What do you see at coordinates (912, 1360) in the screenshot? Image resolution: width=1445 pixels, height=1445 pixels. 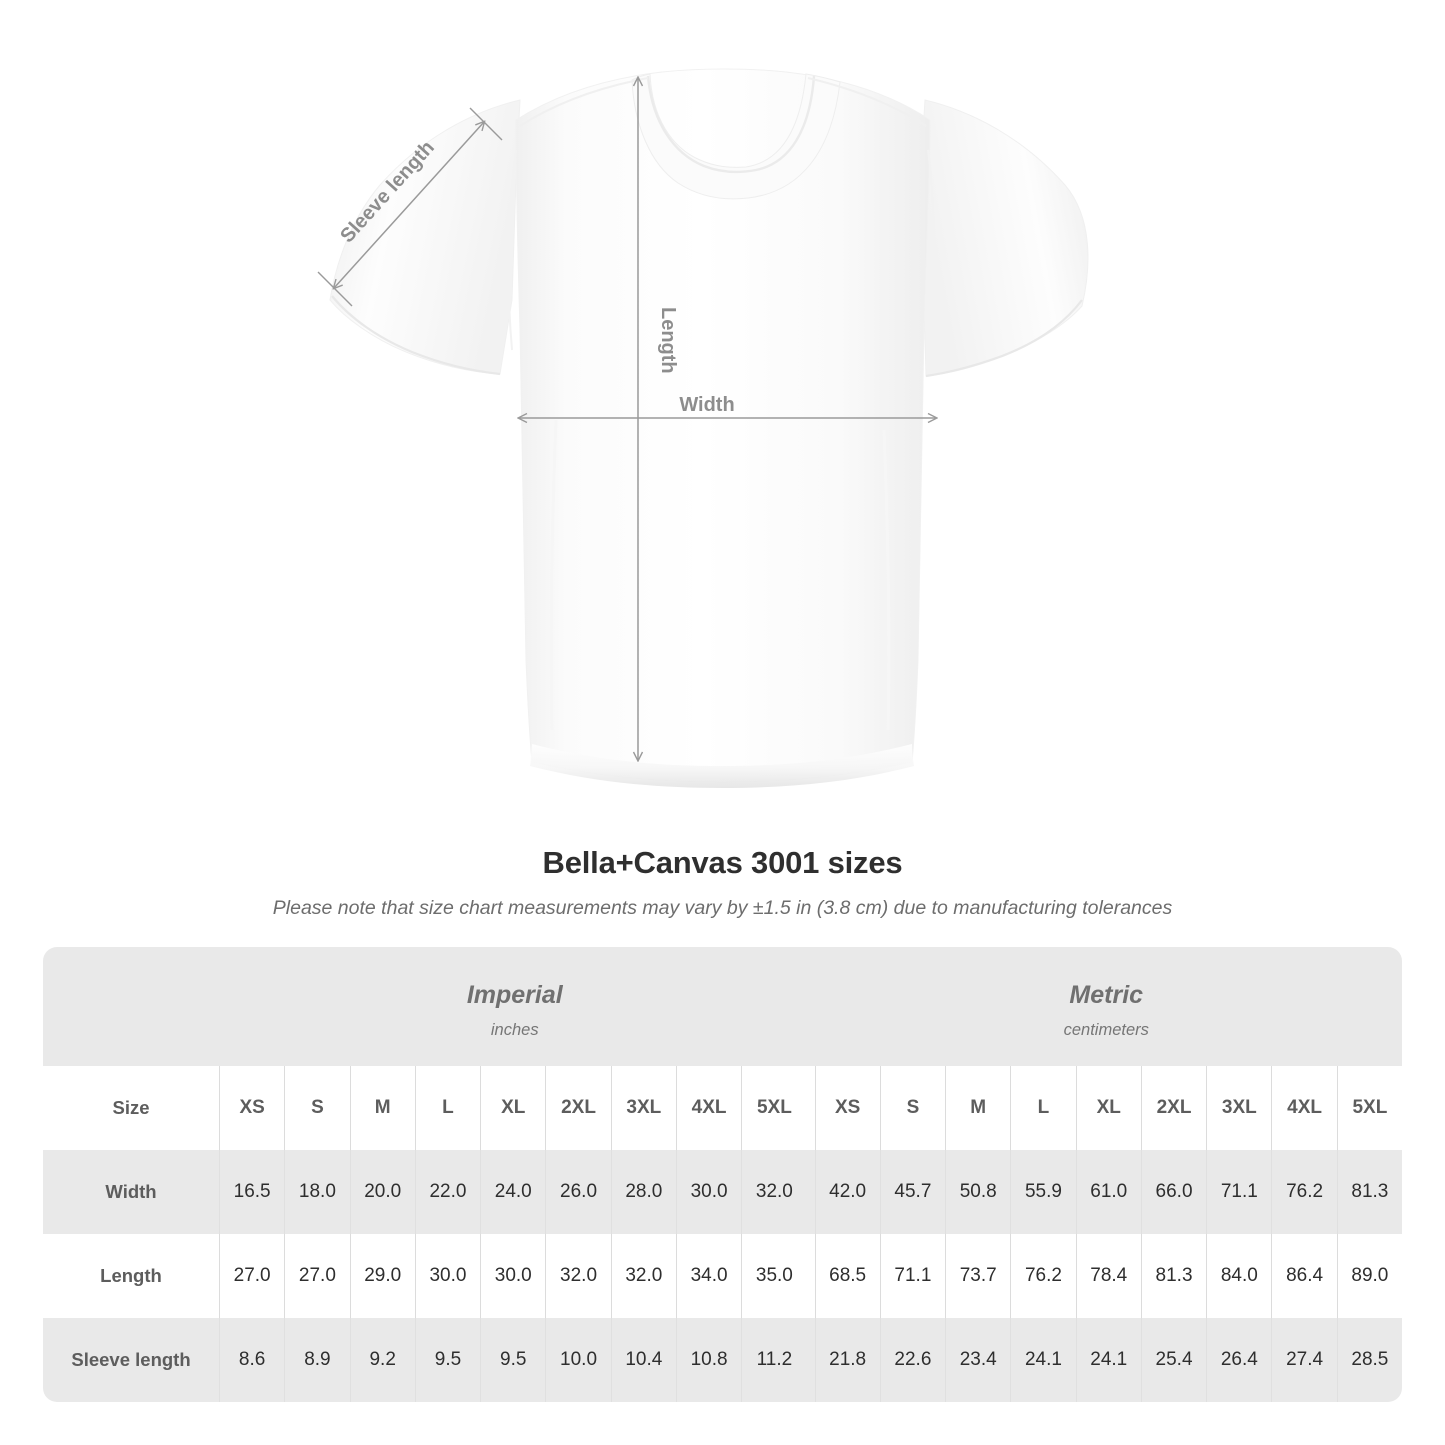 I see `measurement-cell: 22.6` at bounding box center [912, 1360].